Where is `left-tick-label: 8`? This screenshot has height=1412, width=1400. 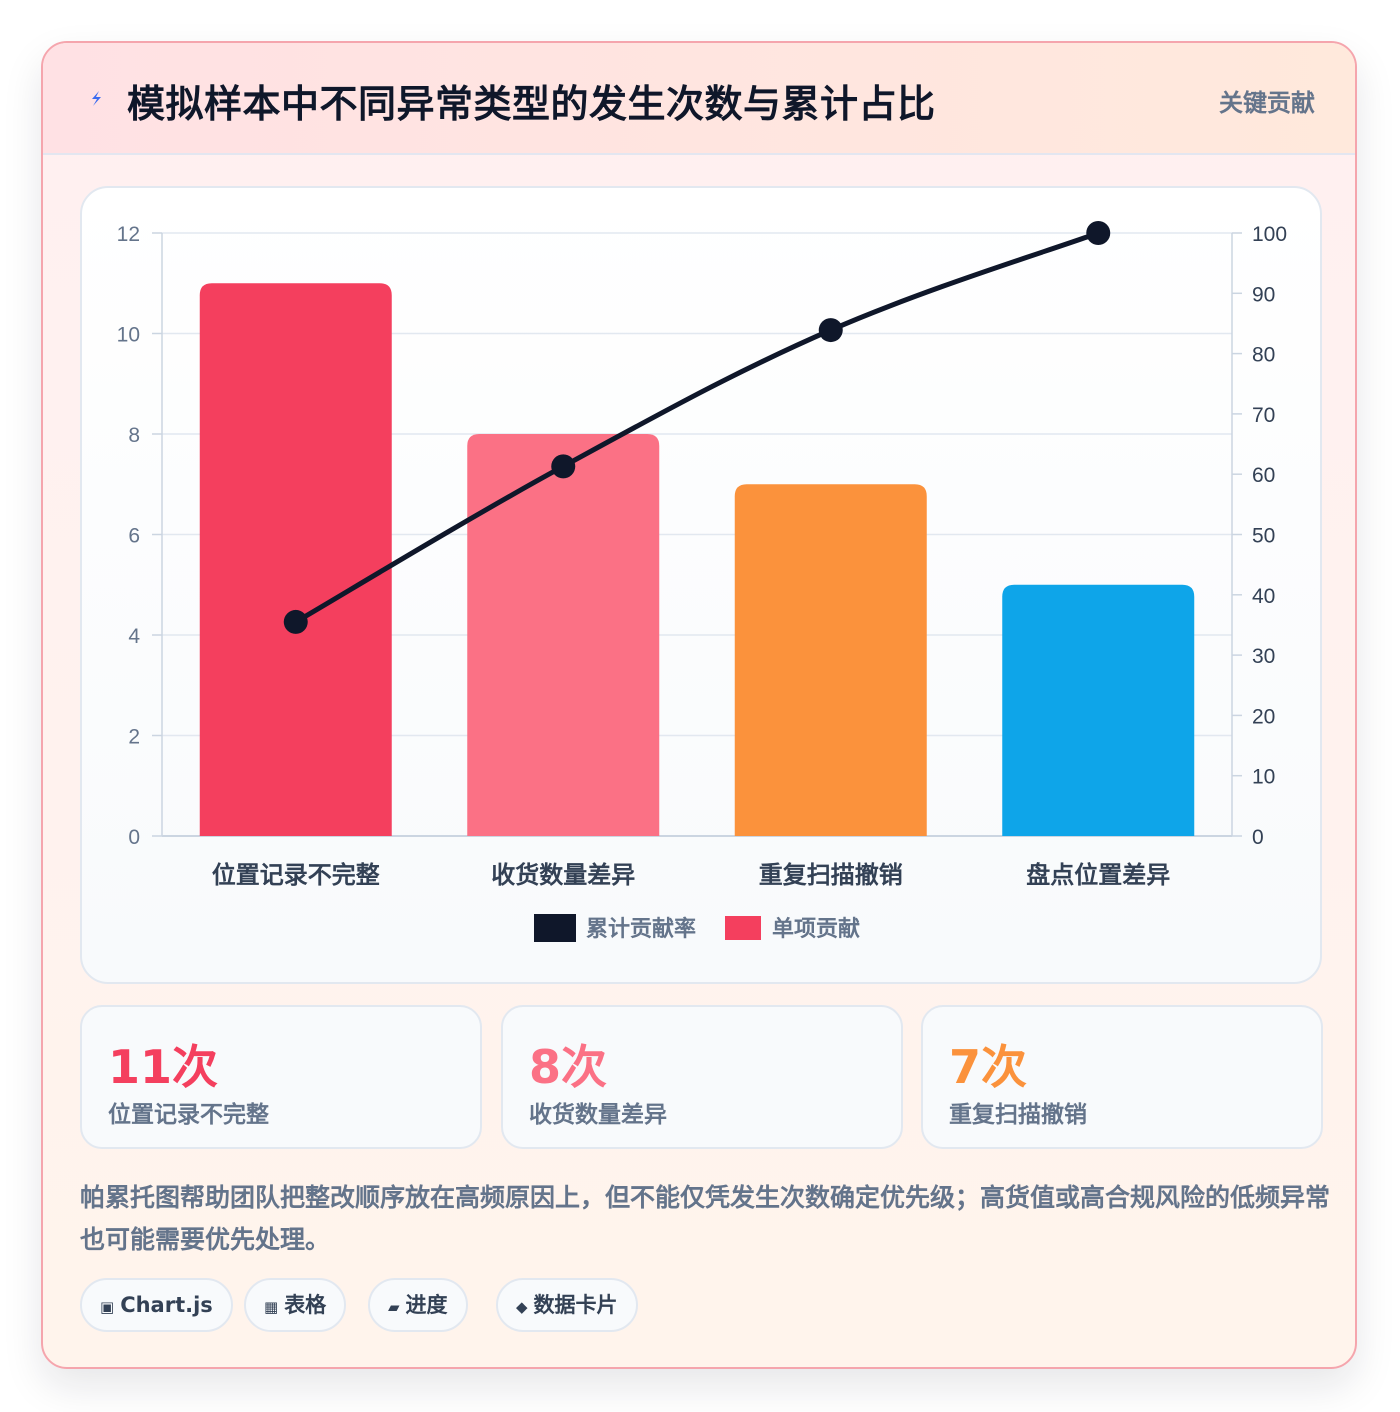 left-tick-label: 8 is located at coordinates (134, 435).